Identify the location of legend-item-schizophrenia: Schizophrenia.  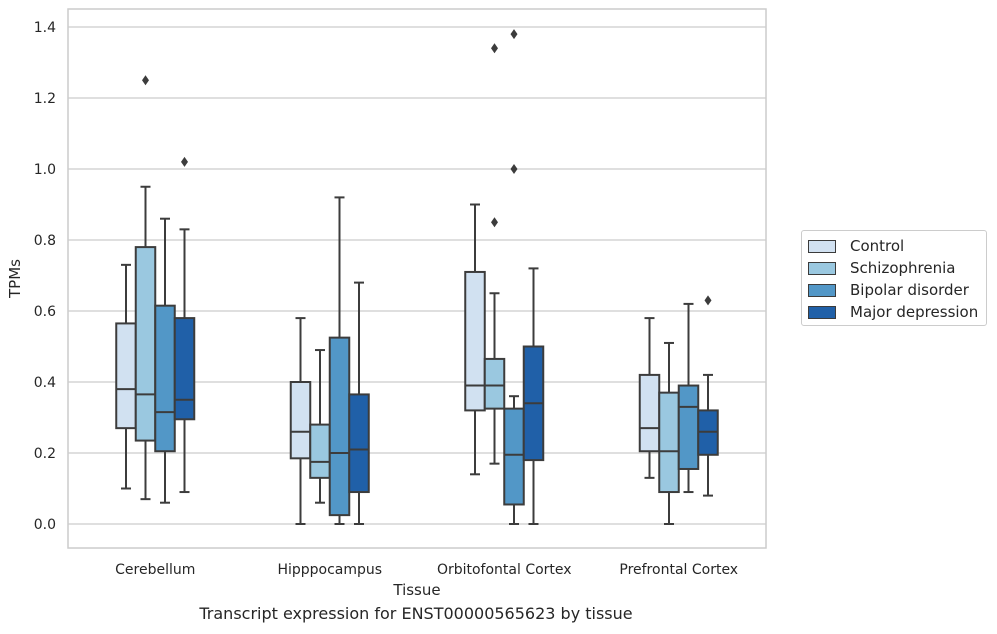
(881, 268).